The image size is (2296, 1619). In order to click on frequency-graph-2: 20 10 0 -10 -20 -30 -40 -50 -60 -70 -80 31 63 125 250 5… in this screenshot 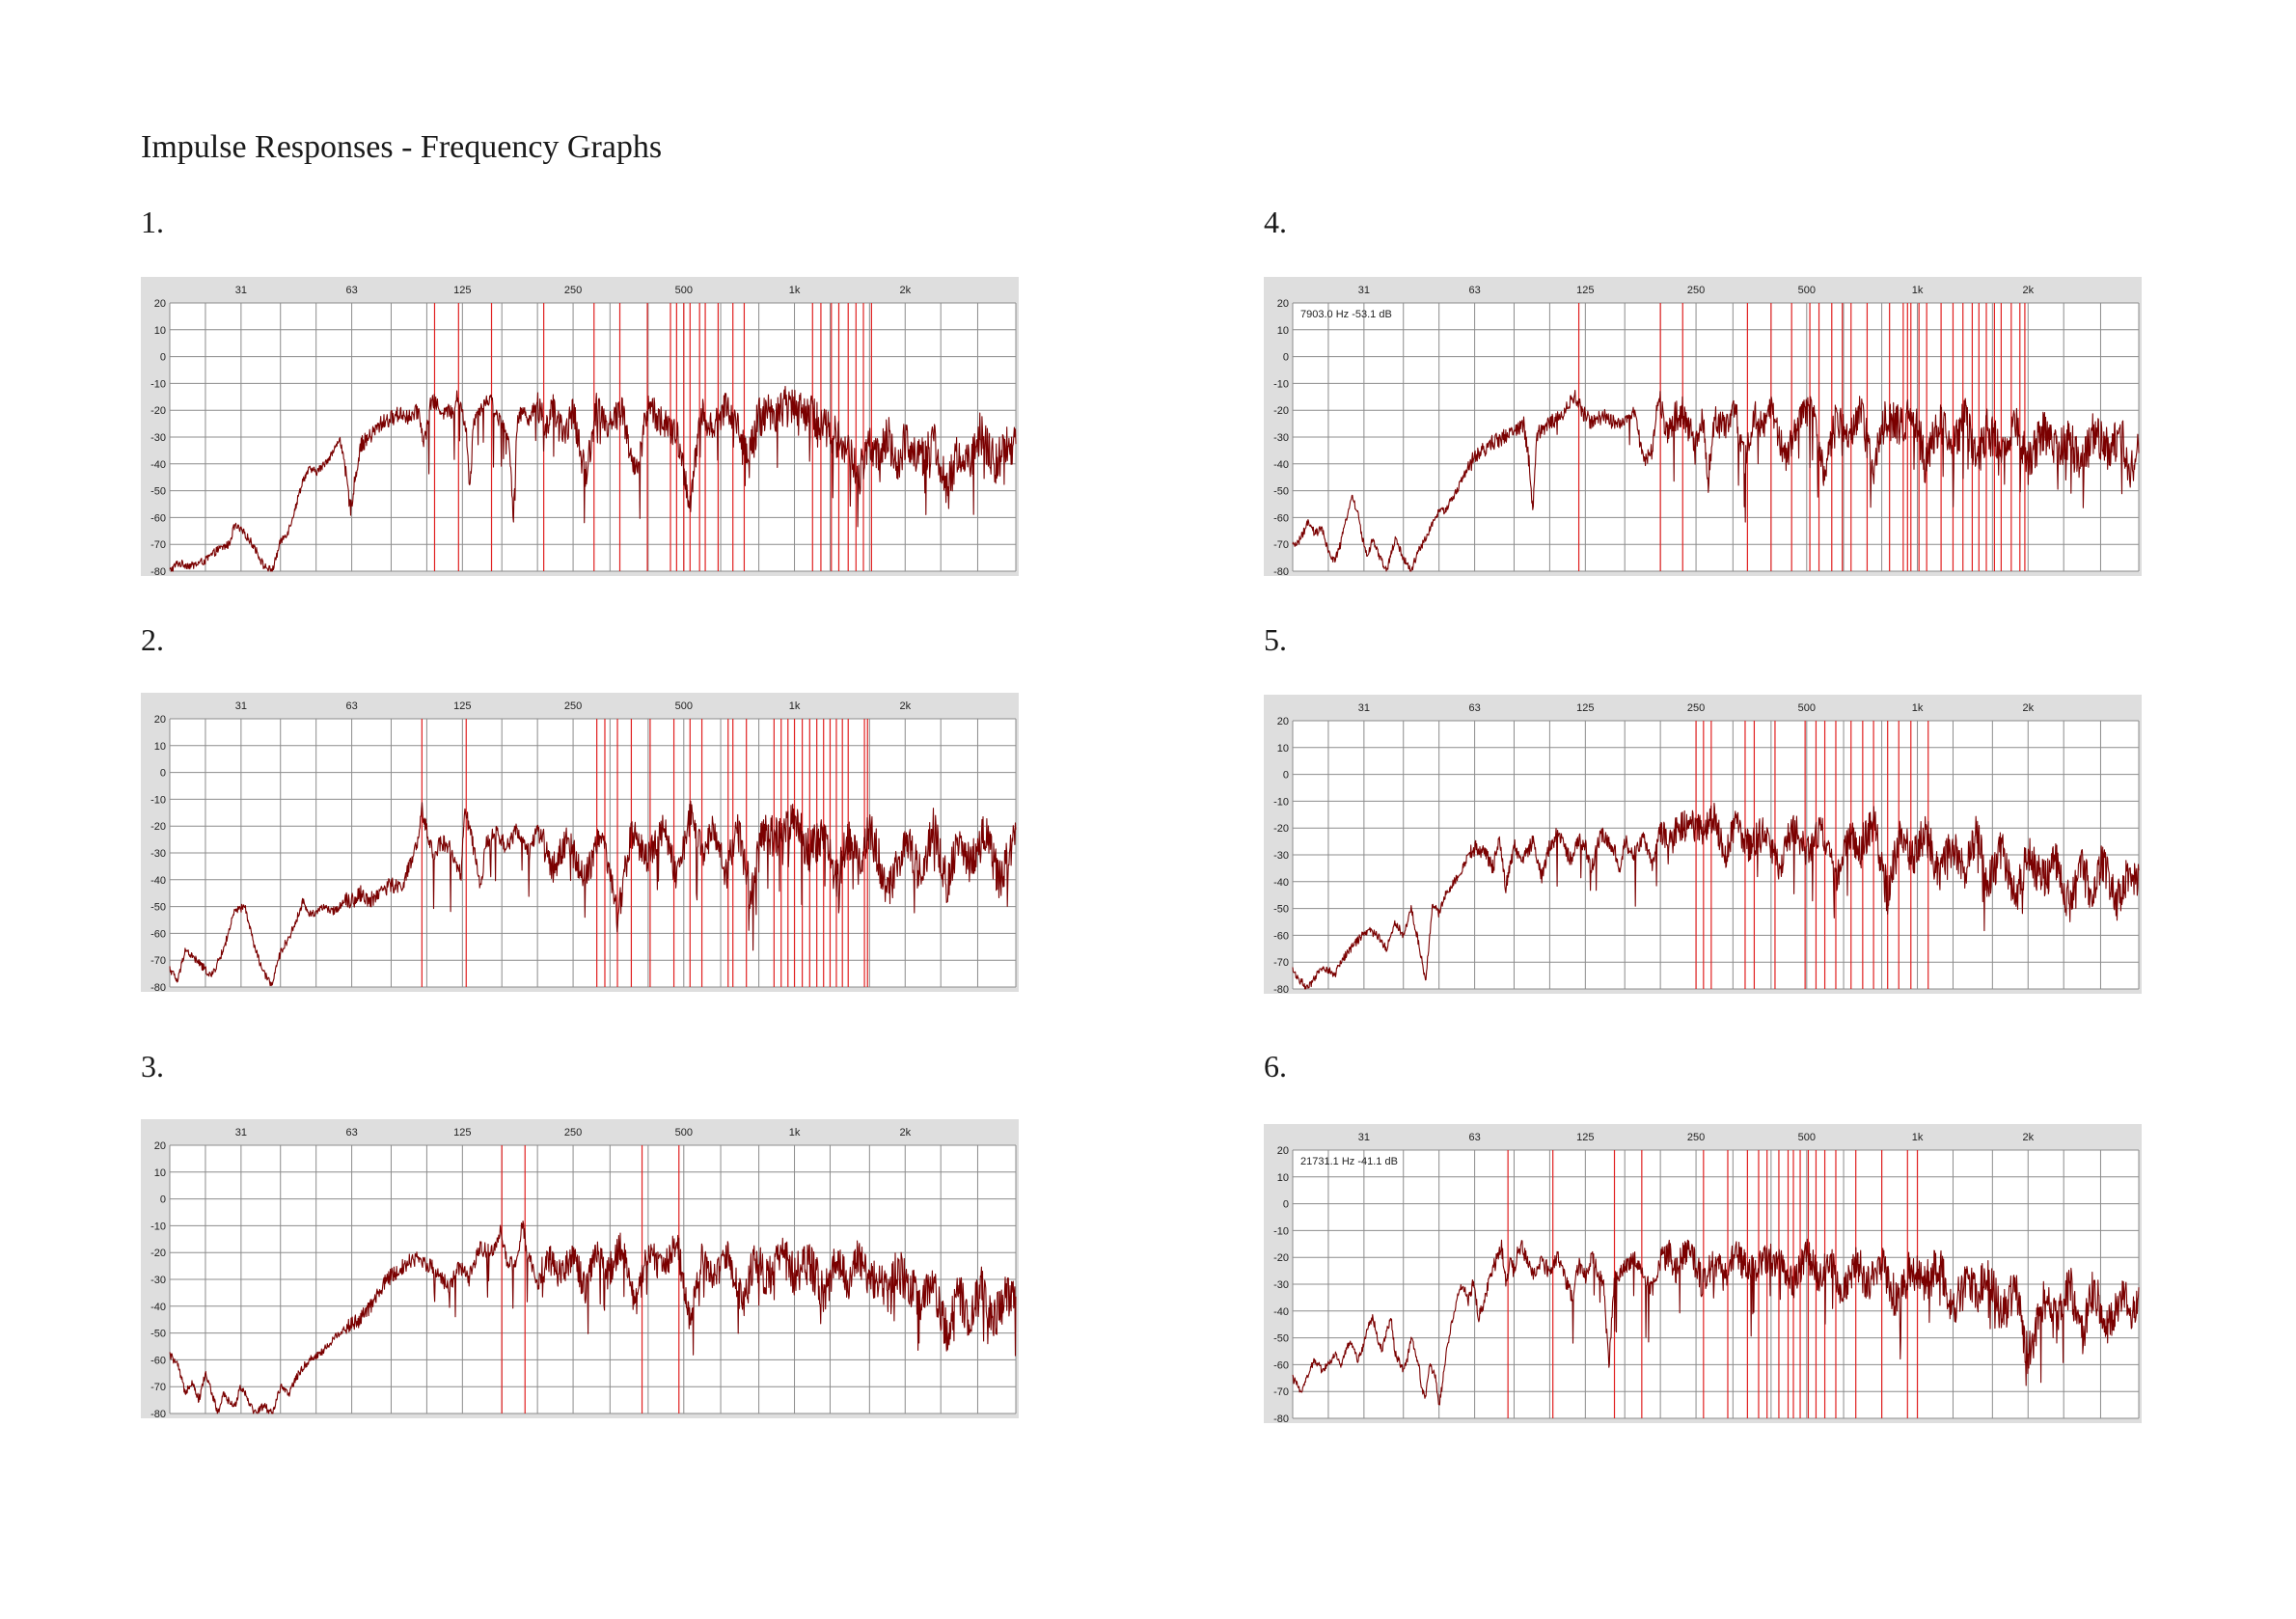, I will do `click(580, 842)`.